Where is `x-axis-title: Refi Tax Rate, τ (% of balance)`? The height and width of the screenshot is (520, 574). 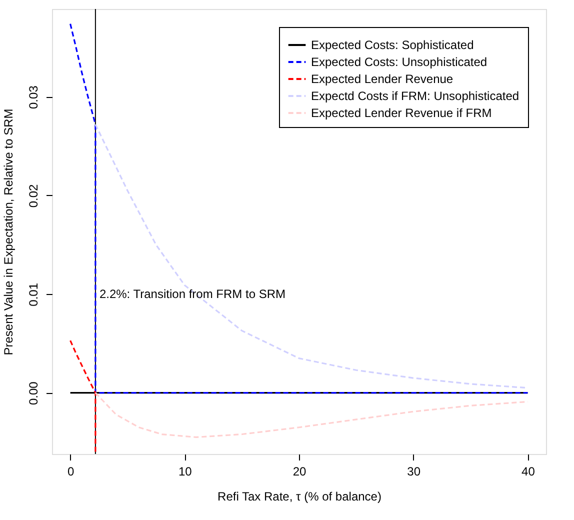
x-axis-title: Refi Tax Rate, τ (% of balance) is located at coordinates (300, 497).